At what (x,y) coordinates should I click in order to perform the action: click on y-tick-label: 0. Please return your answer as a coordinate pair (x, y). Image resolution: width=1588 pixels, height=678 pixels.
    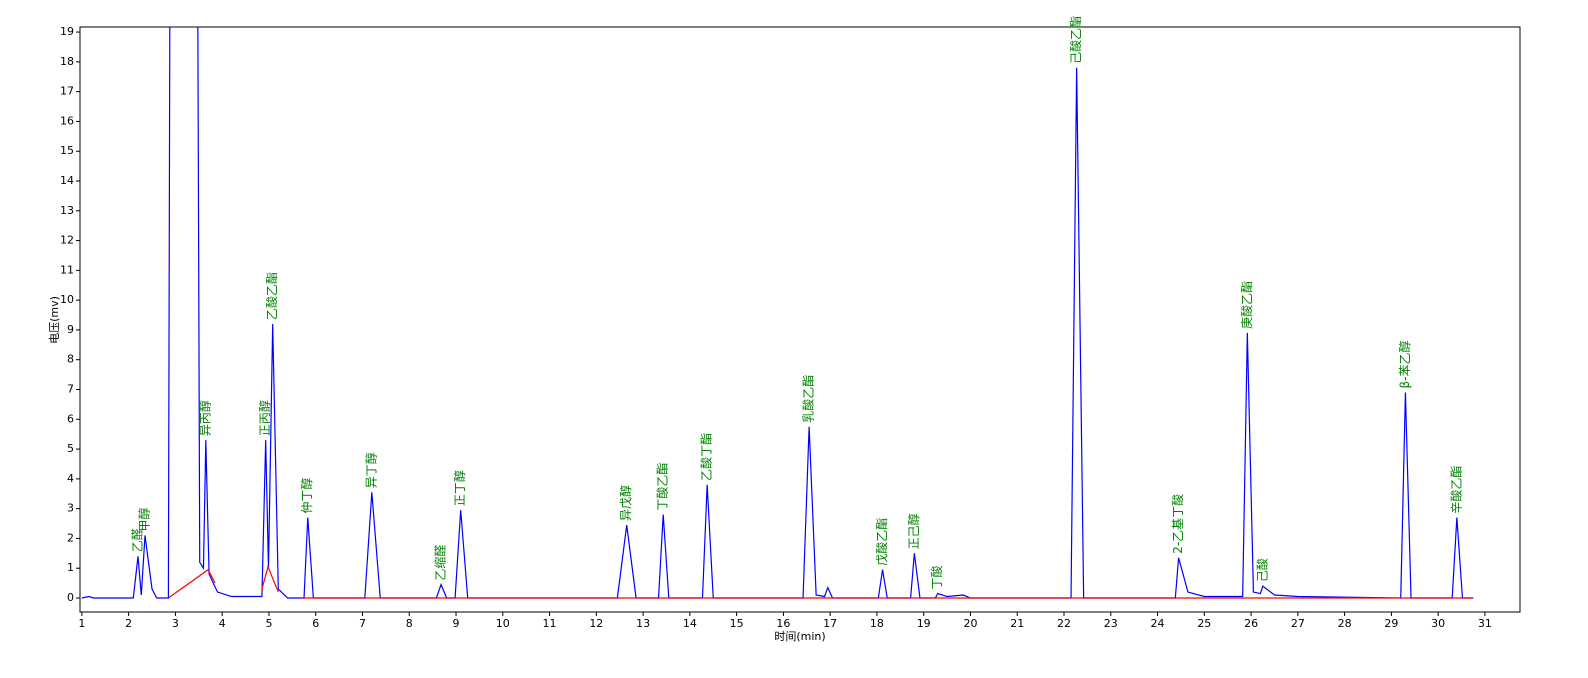
    Looking at the image, I should click on (70, 597).